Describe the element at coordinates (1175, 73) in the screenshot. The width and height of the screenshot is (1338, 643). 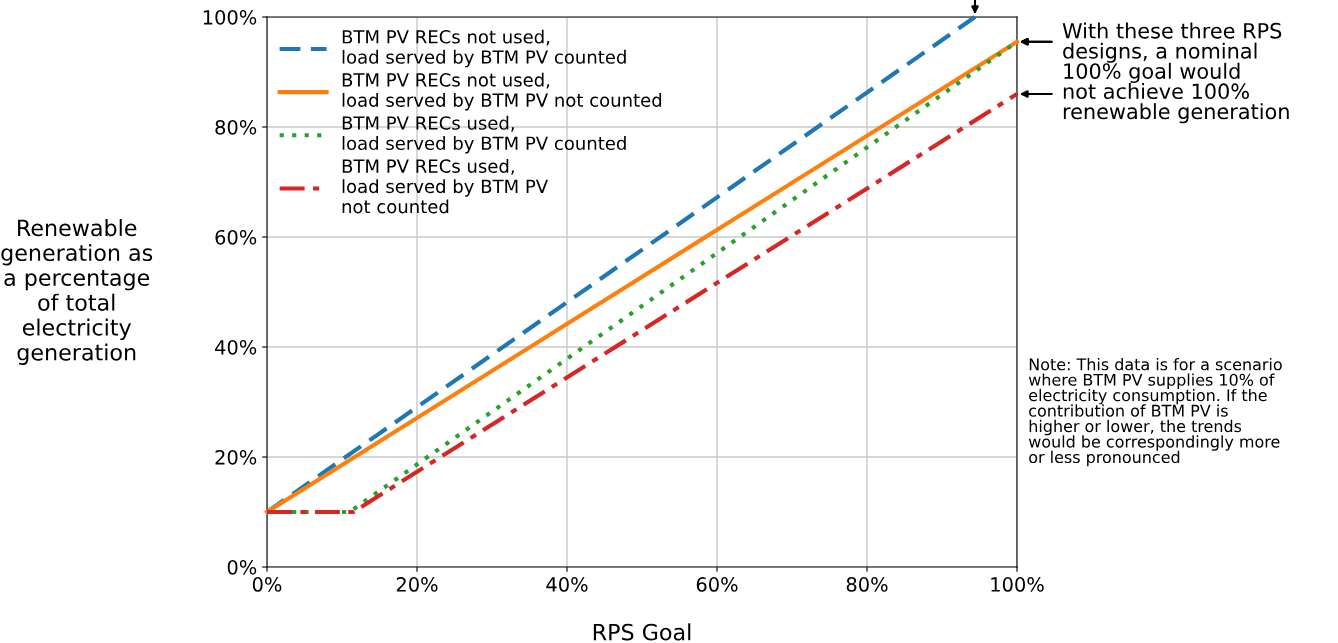
I see `text: With these three RPS designs, a nominal 100% goal would not achieve 100% renewable generation` at that location.